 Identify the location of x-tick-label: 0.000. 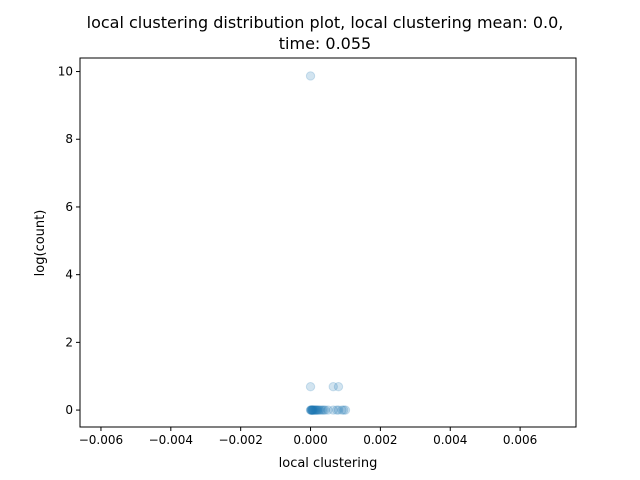
(310, 440).